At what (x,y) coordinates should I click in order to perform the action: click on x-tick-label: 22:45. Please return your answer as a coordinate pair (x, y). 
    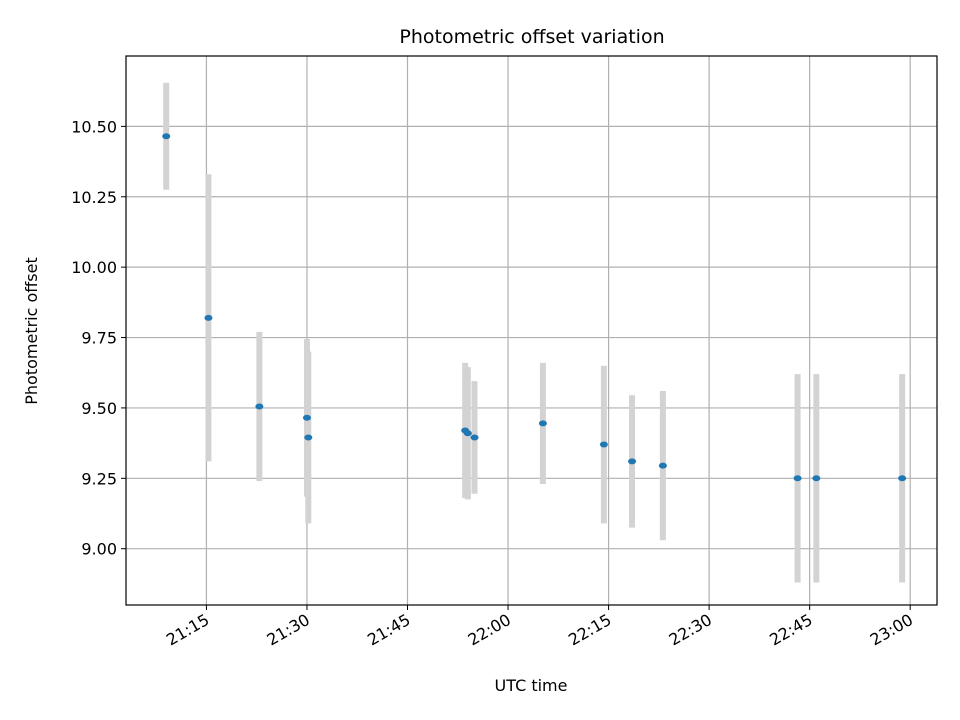
    Looking at the image, I should click on (790, 630).